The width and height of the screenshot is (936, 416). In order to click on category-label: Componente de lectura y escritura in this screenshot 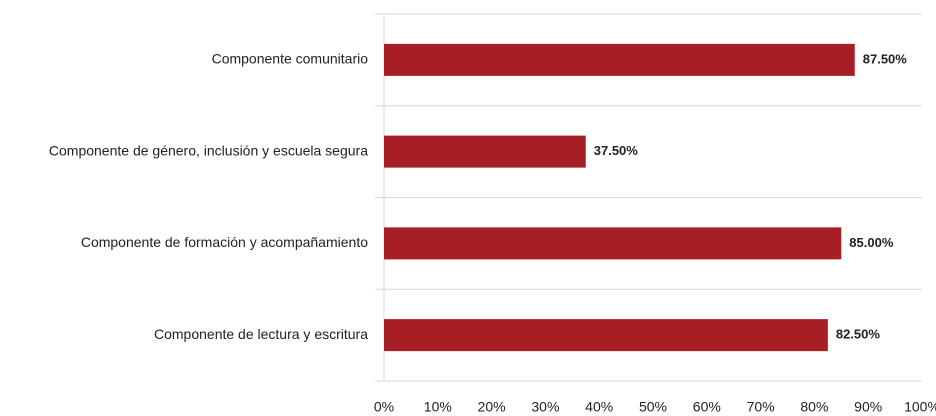, I will do `click(261, 334)`.